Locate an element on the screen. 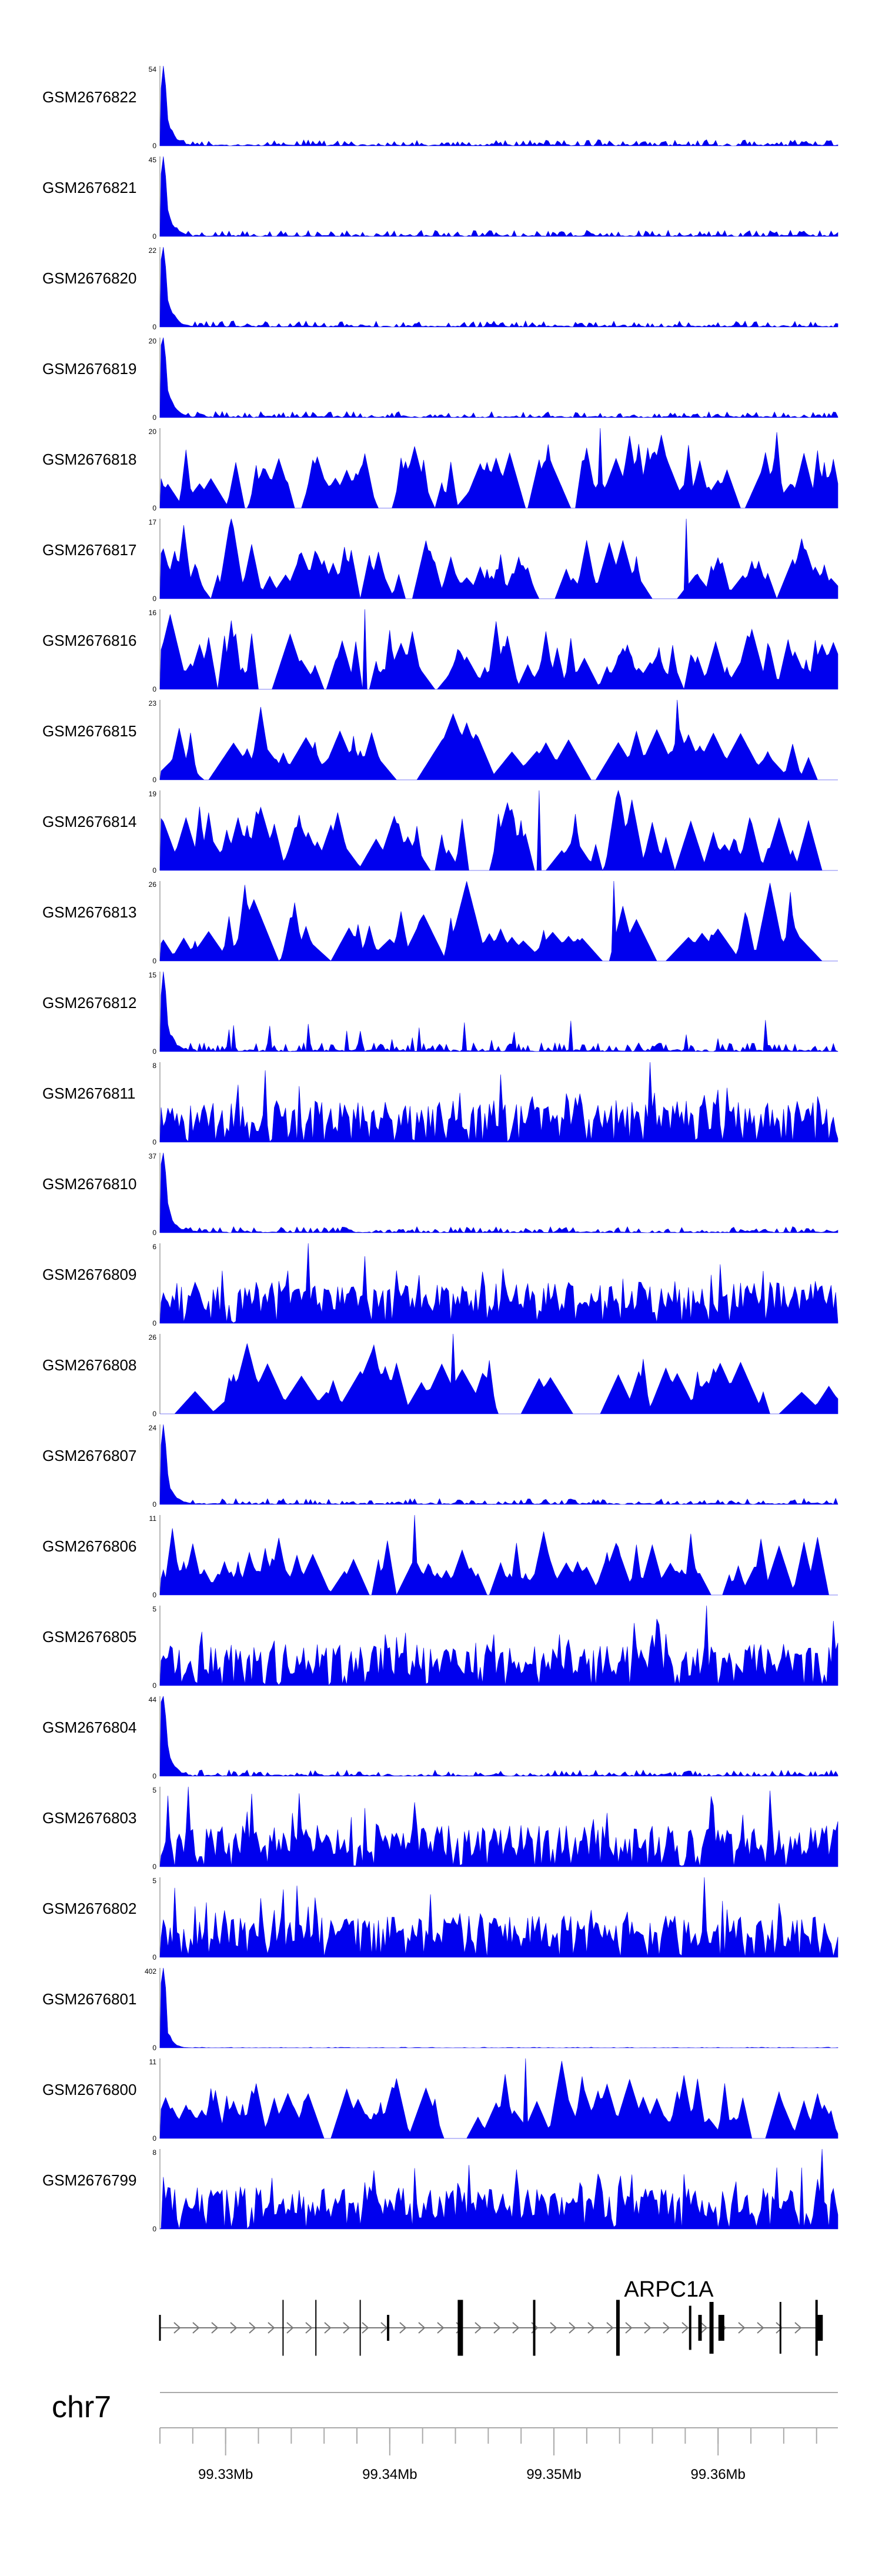 The width and height of the screenshot is (882, 2576). track-label: GSM2676820 is located at coordinates (89, 278).